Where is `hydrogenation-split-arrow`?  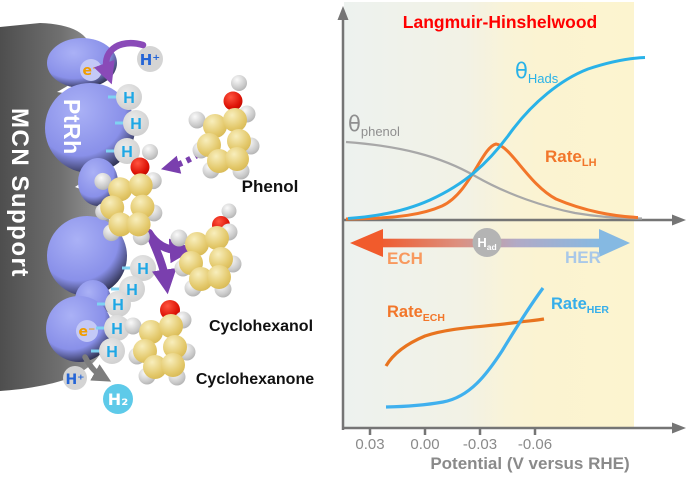 hydrogenation-split-arrow is located at coordinates (170, 262).